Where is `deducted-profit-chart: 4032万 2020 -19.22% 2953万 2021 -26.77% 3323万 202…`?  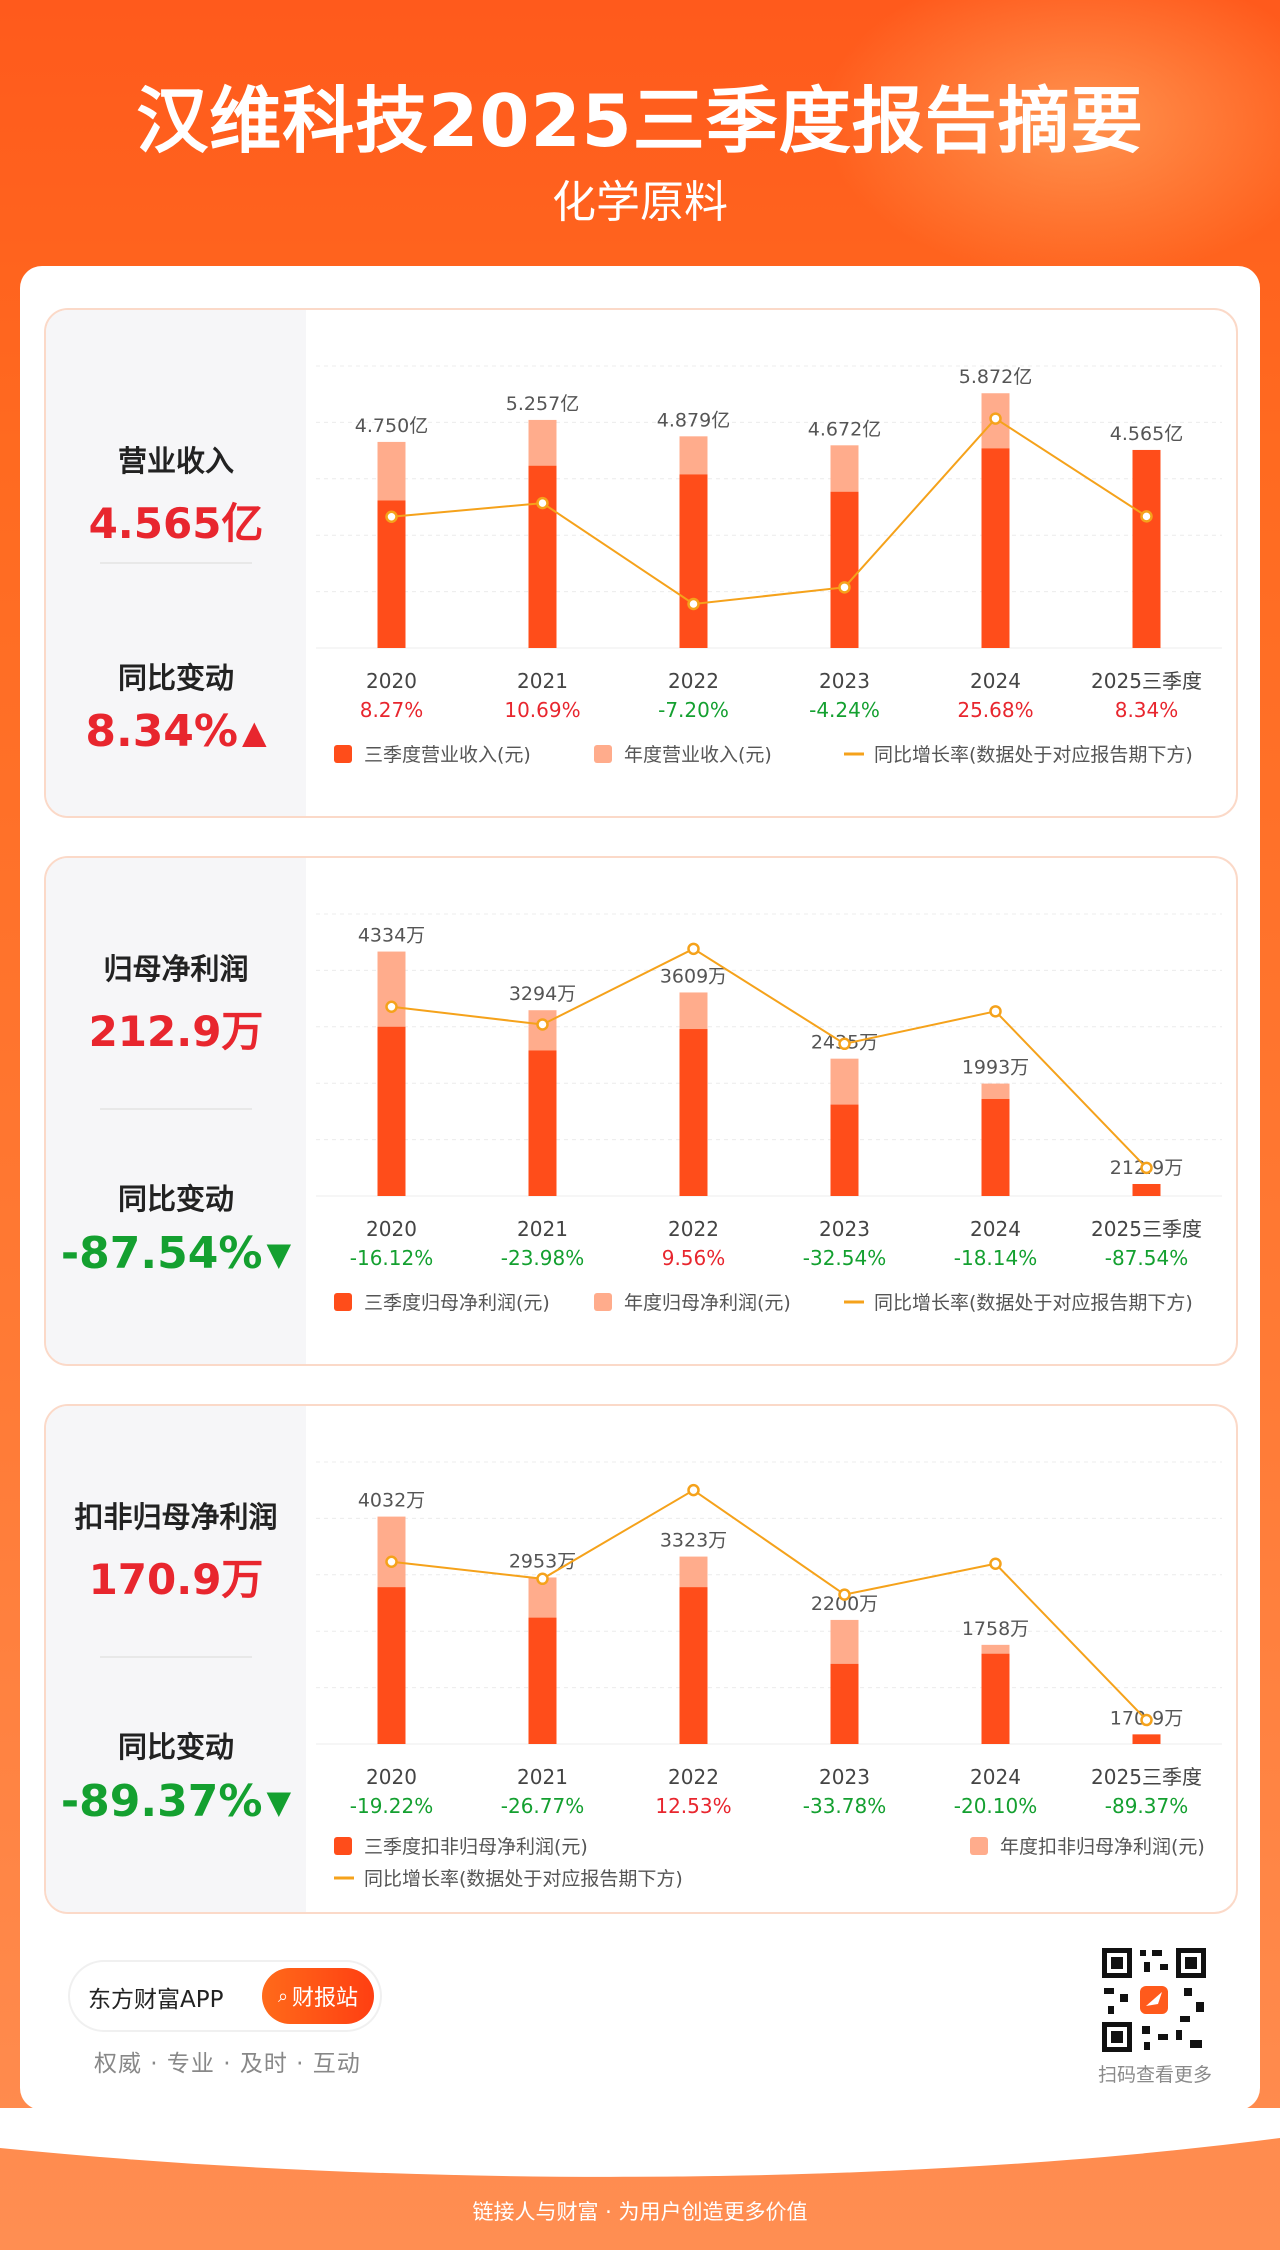 deducted-profit-chart: 4032万 2020 -19.22% 2953万 2021 -26.77% 3323万 202… is located at coordinates (769, 1675).